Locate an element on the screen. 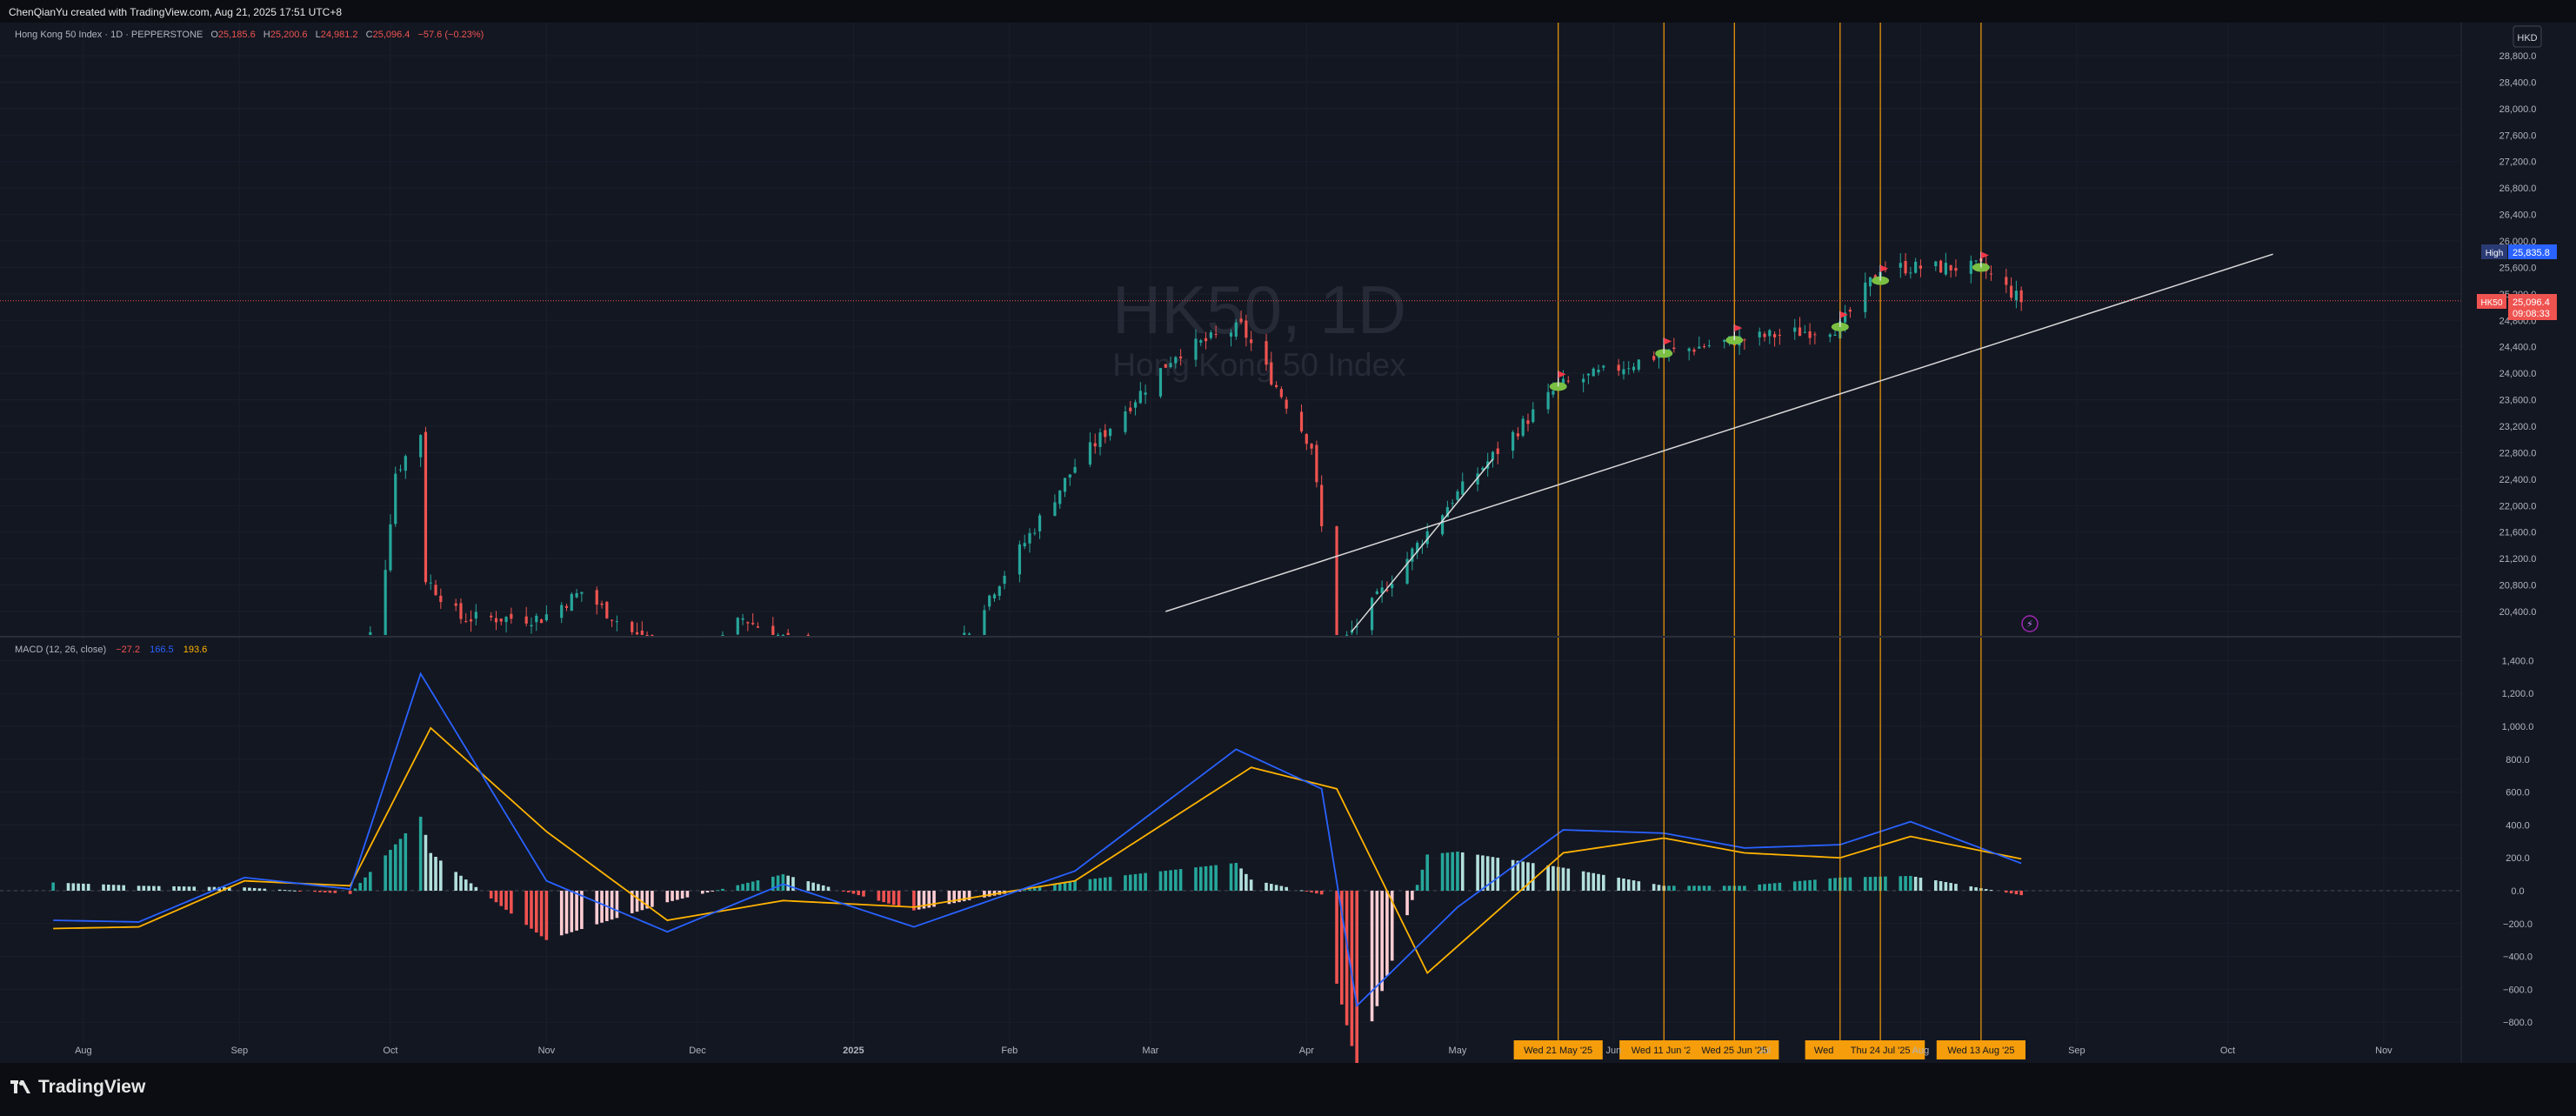 The height and width of the screenshot is (1116, 2576). time-tick-label: Oct is located at coordinates (2227, 1051).